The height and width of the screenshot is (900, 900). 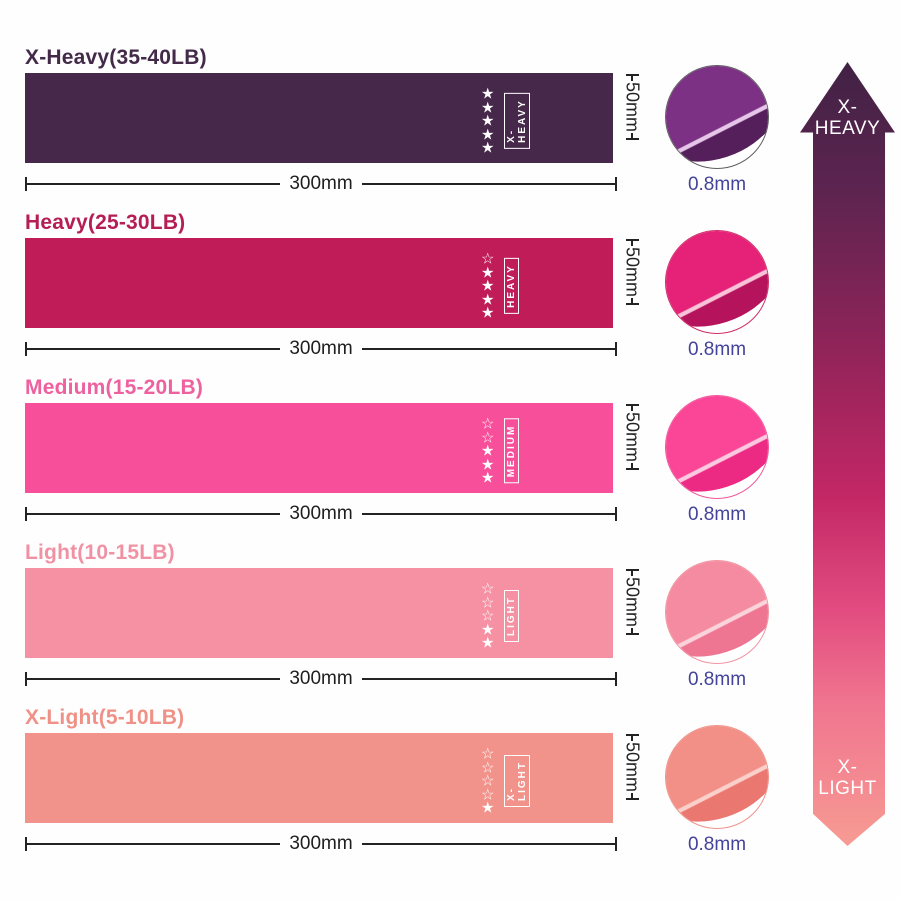 What do you see at coordinates (319, 778) in the screenshot?
I see `band-swatch: ☆ ☆ ☆ ☆ ★ X-LIGHT` at bounding box center [319, 778].